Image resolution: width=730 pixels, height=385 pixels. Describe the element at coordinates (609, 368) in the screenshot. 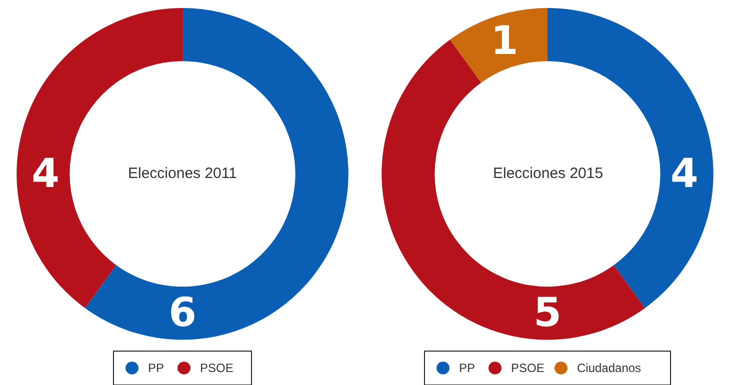

I see `legend-label: Ciudadanos` at that location.